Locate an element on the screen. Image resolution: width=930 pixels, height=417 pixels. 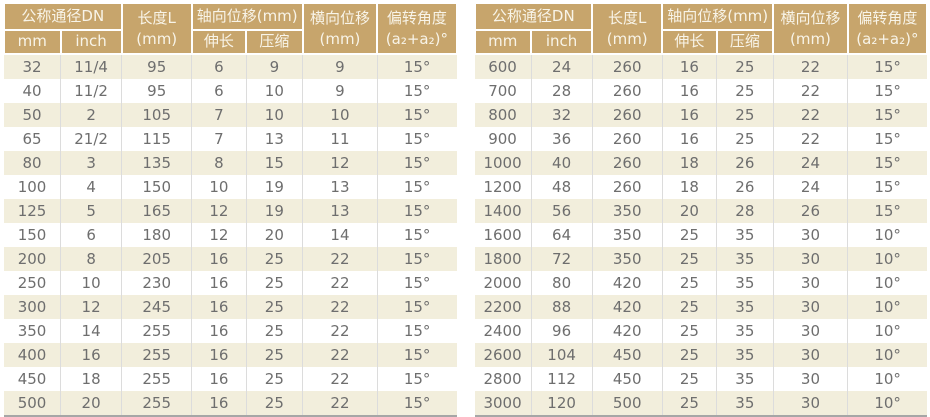
cell: 205 is located at coordinates (156, 259).